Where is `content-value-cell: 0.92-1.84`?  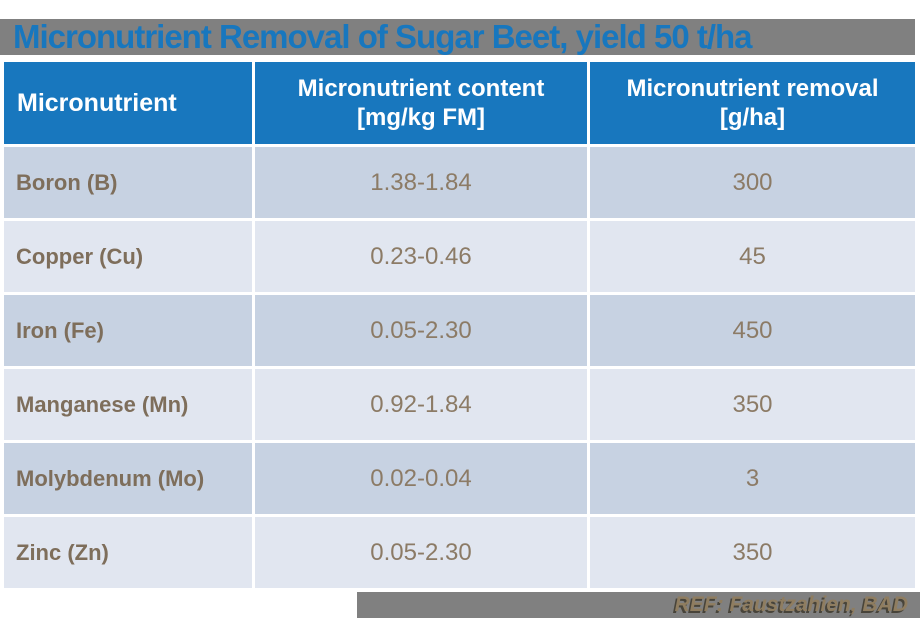
content-value-cell: 0.92-1.84 is located at coordinates (421, 404).